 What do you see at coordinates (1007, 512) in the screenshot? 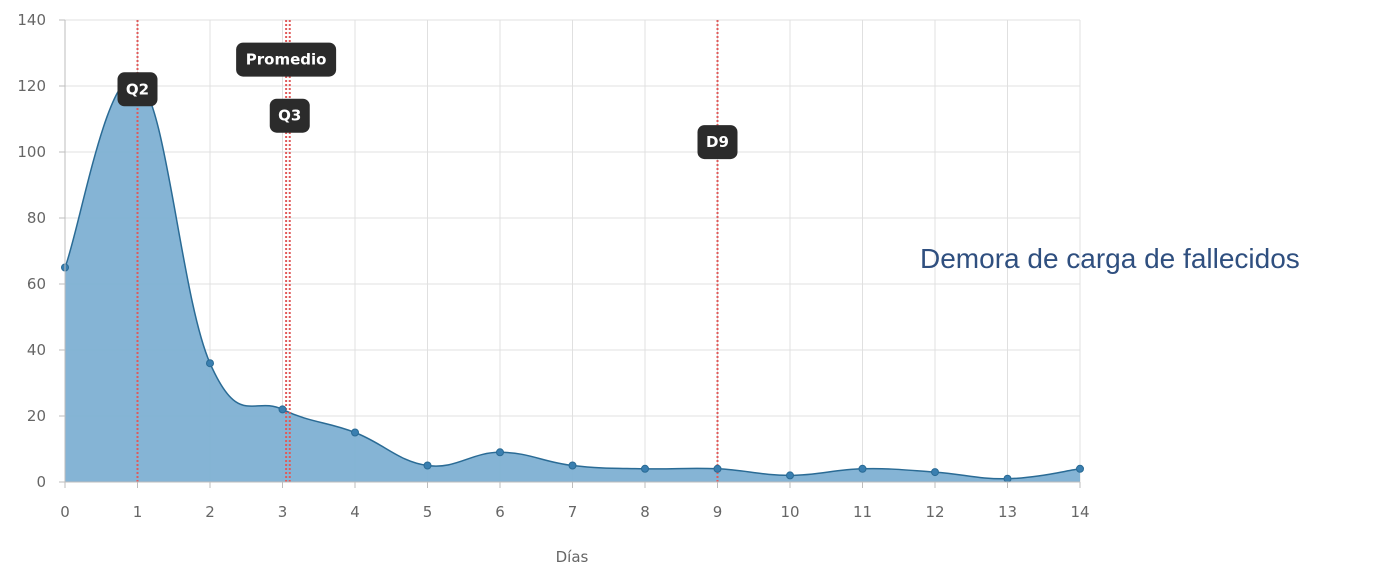
I see `x-tick-label: 13` at bounding box center [1007, 512].